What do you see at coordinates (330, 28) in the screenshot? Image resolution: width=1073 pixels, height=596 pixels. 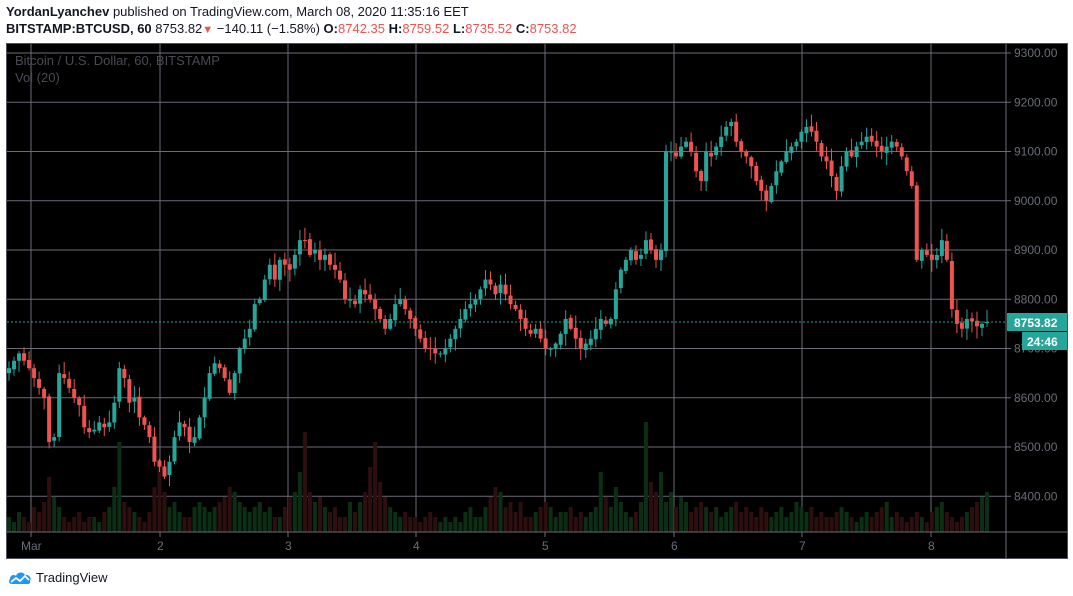 I see `open-label: O:` at bounding box center [330, 28].